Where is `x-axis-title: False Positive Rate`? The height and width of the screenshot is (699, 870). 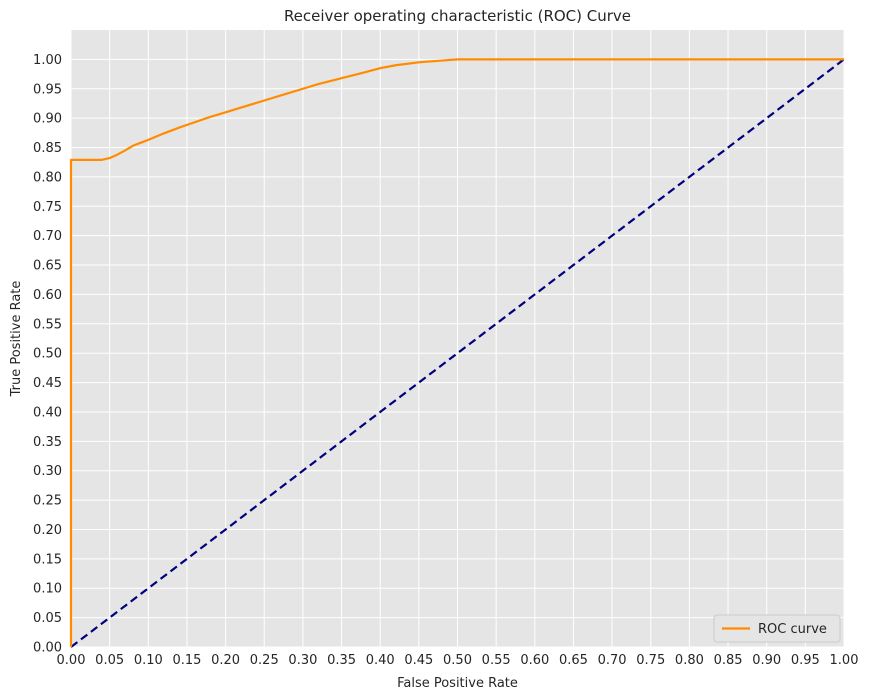 x-axis-title: False Positive Rate is located at coordinates (457, 683).